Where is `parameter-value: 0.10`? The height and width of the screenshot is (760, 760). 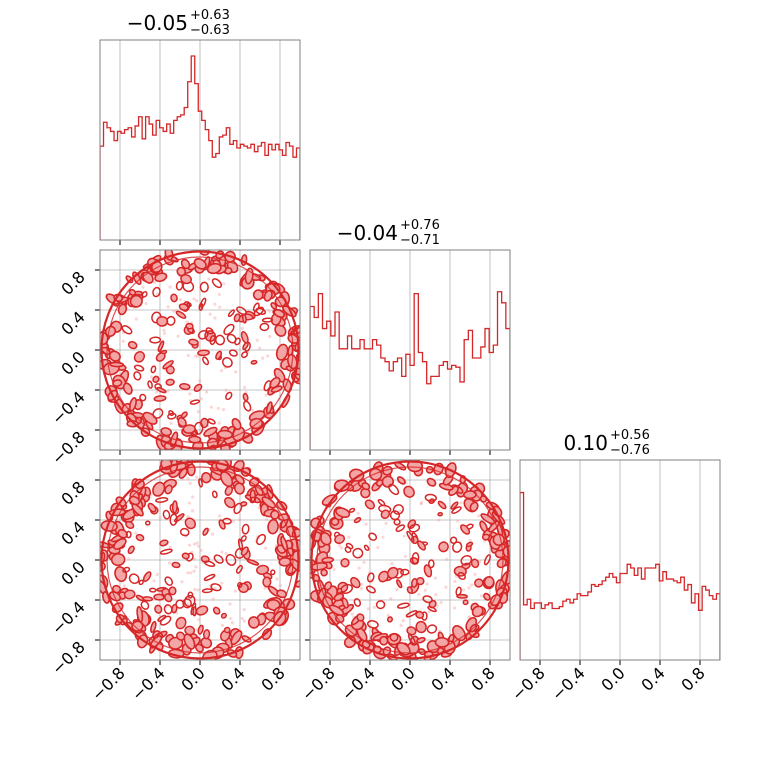 parameter-value: 0.10 is located at coordinates (585, 443).